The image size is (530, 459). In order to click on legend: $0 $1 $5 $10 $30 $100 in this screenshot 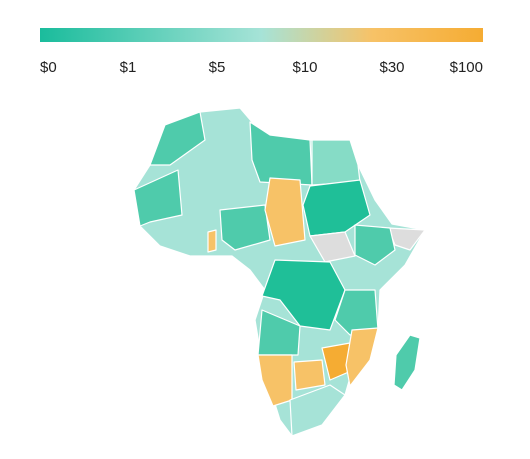, I will do `click(261, 67)`.